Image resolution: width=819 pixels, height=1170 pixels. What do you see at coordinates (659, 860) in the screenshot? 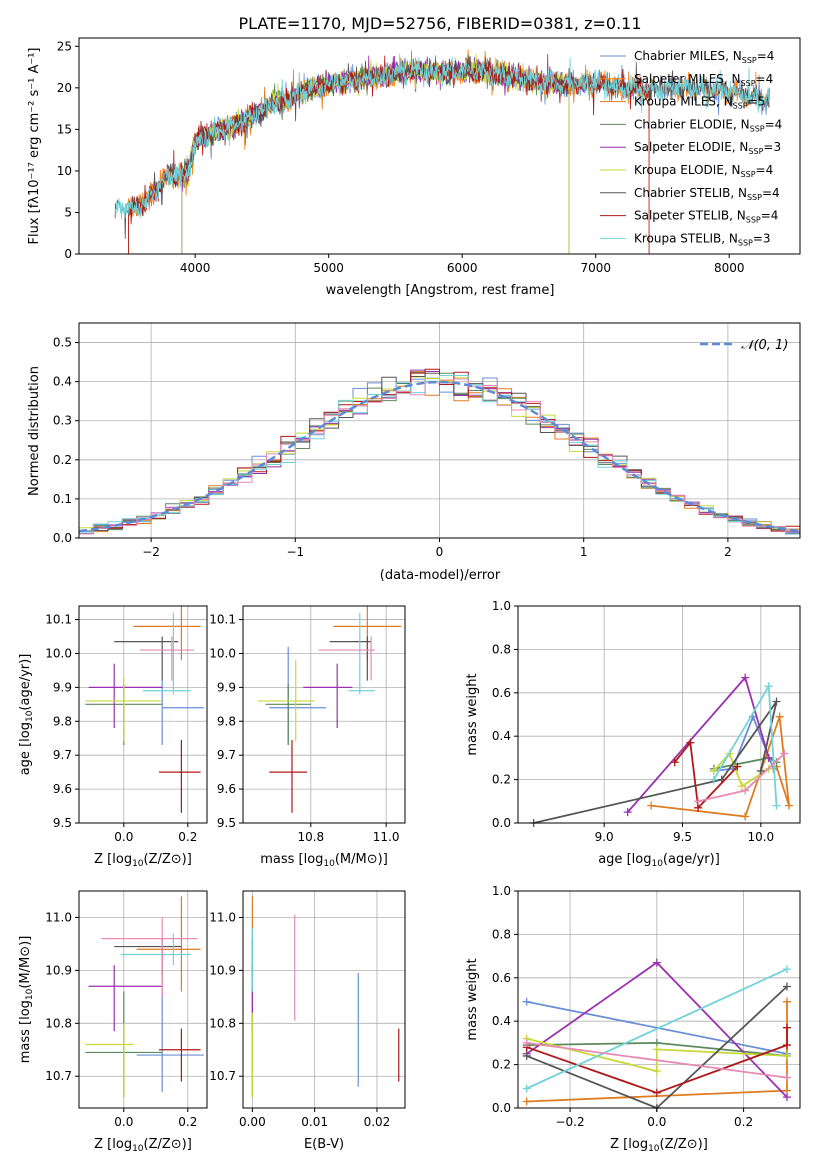
I see `weight-age-xlabel: age [log10(age/yr)]` at bounding box center [659, 860].